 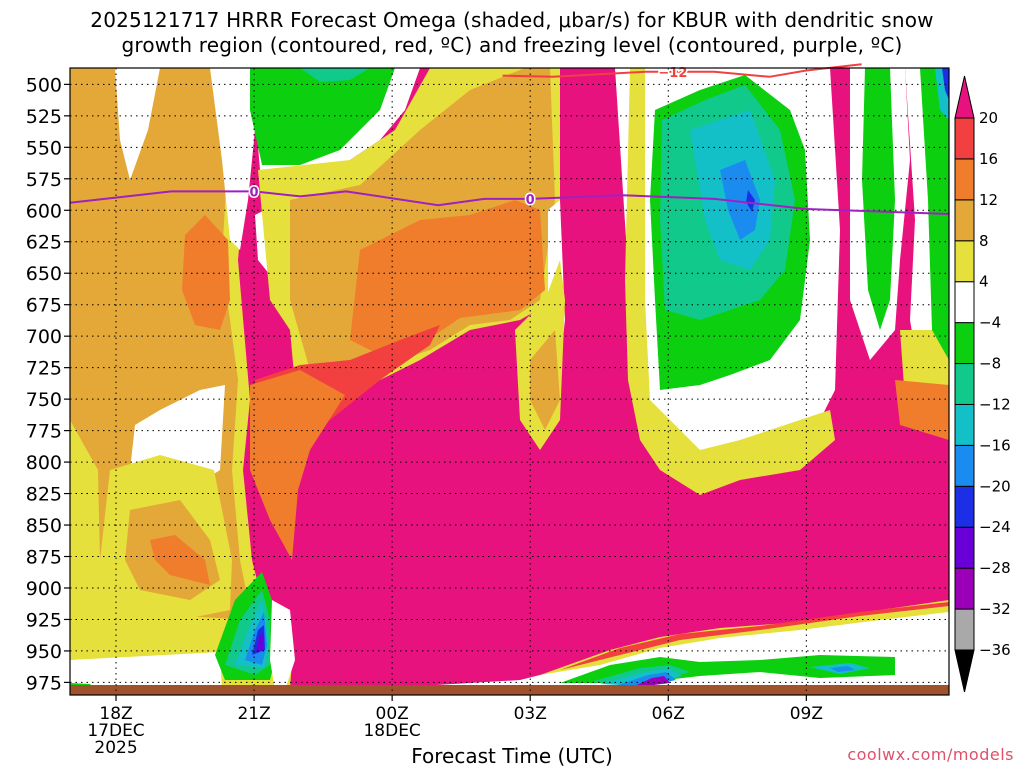 What do you see at coordinates (115, 714) in the screenshot?
I see `x-tick-label-18Z: 18Z` at bounding box center [115, 714].